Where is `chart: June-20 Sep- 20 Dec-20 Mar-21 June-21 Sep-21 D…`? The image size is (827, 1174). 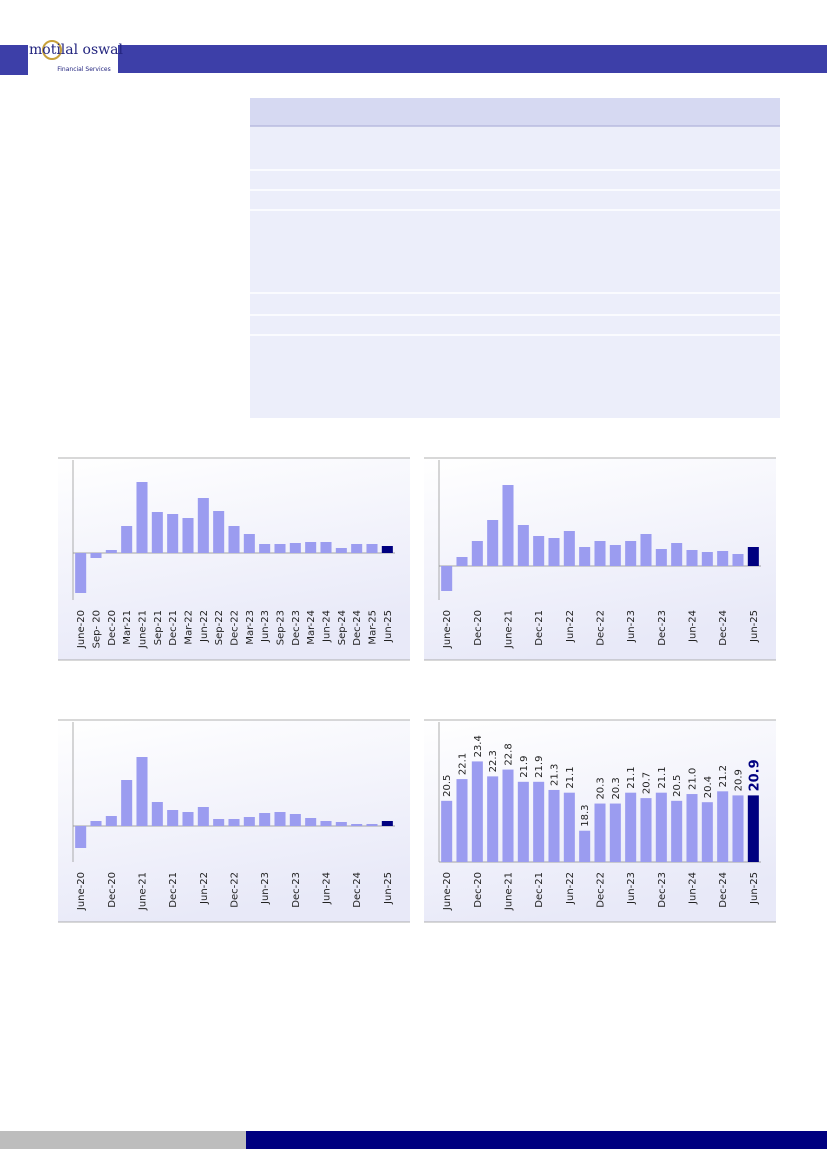 chart: June-20 Sep- 20 Dec-20 Mar-21 June-21 Sep-21 D… is located at coordinates (234, 559).